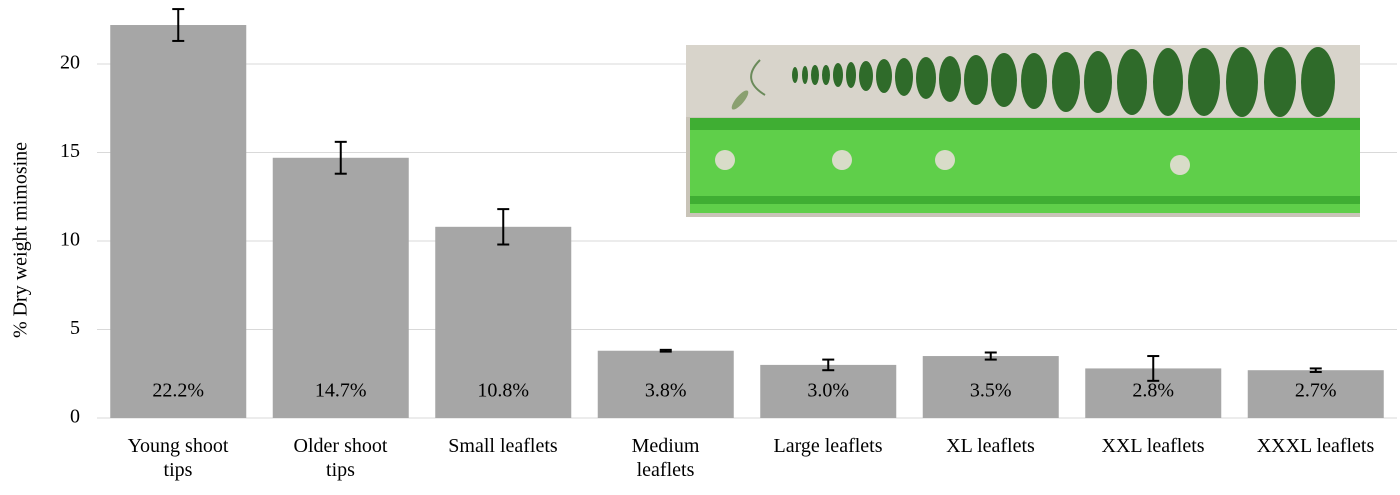 The image size is (1400, 495). Describe the element at coordinates (1153, 446) in the screenshot. I see `x-tick-label: XXL leaflets` at that location.